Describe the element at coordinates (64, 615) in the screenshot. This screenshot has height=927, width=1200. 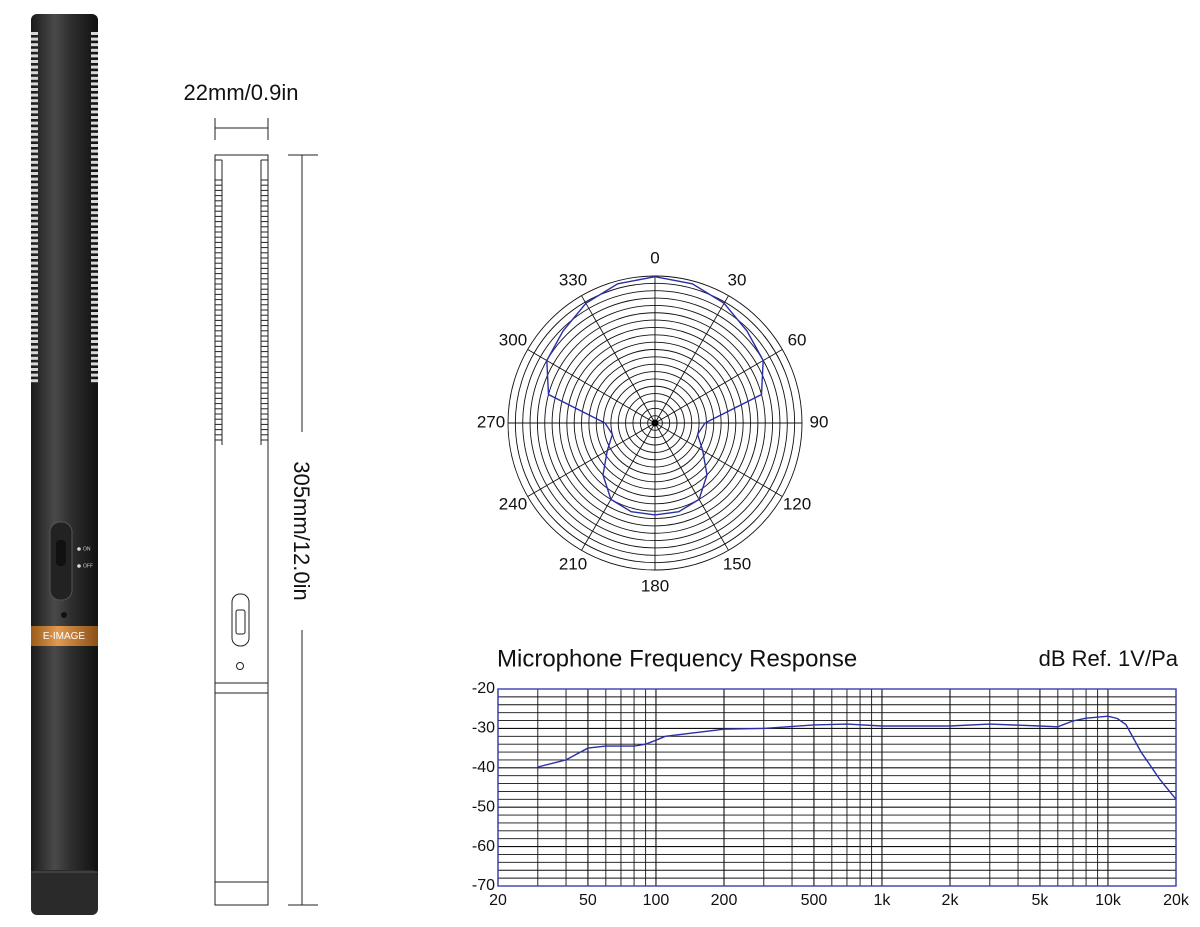
I see `mic-hole` at that location.